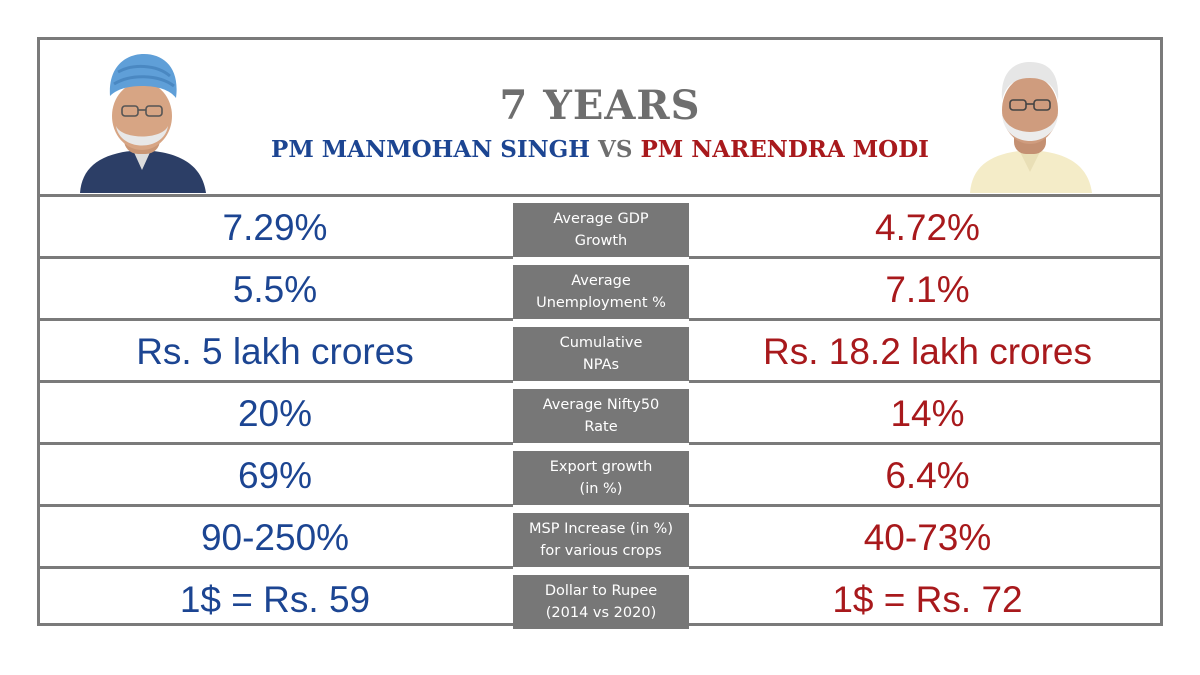 This screenshot has width=1200, height=675. What do you see at coordinates (927, 413) in the screenshot?
I see `right-value: 14%` at bounding box center [927, 413].